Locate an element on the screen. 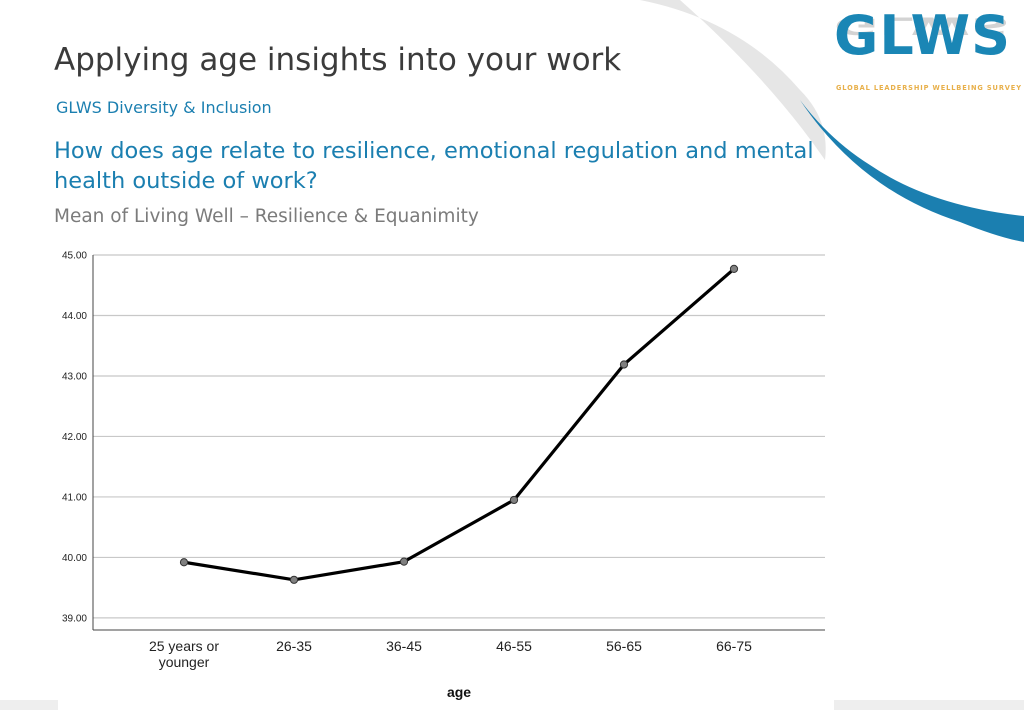  x-tick-label-line: 46-55 is located at coordinates (514, 646).